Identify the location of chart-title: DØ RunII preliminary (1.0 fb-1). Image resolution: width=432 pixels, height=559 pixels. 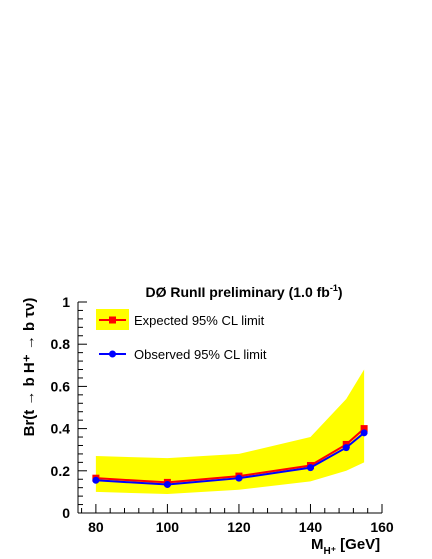
(243, 291).